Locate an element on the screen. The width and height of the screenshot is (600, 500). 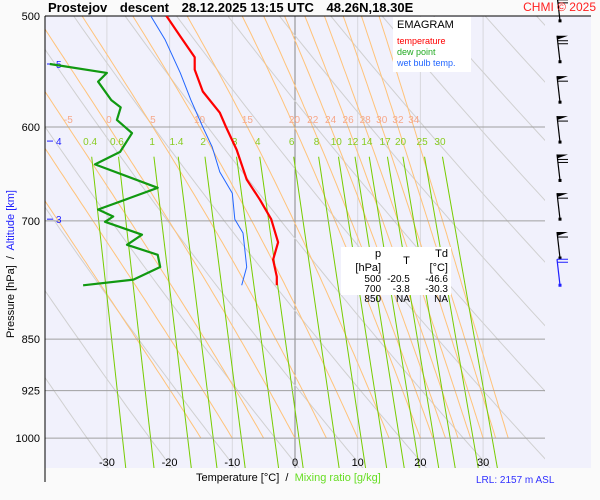
sounding-datetime: 28.12.2025 13:15 UTC is located at coordinates (247, 7).